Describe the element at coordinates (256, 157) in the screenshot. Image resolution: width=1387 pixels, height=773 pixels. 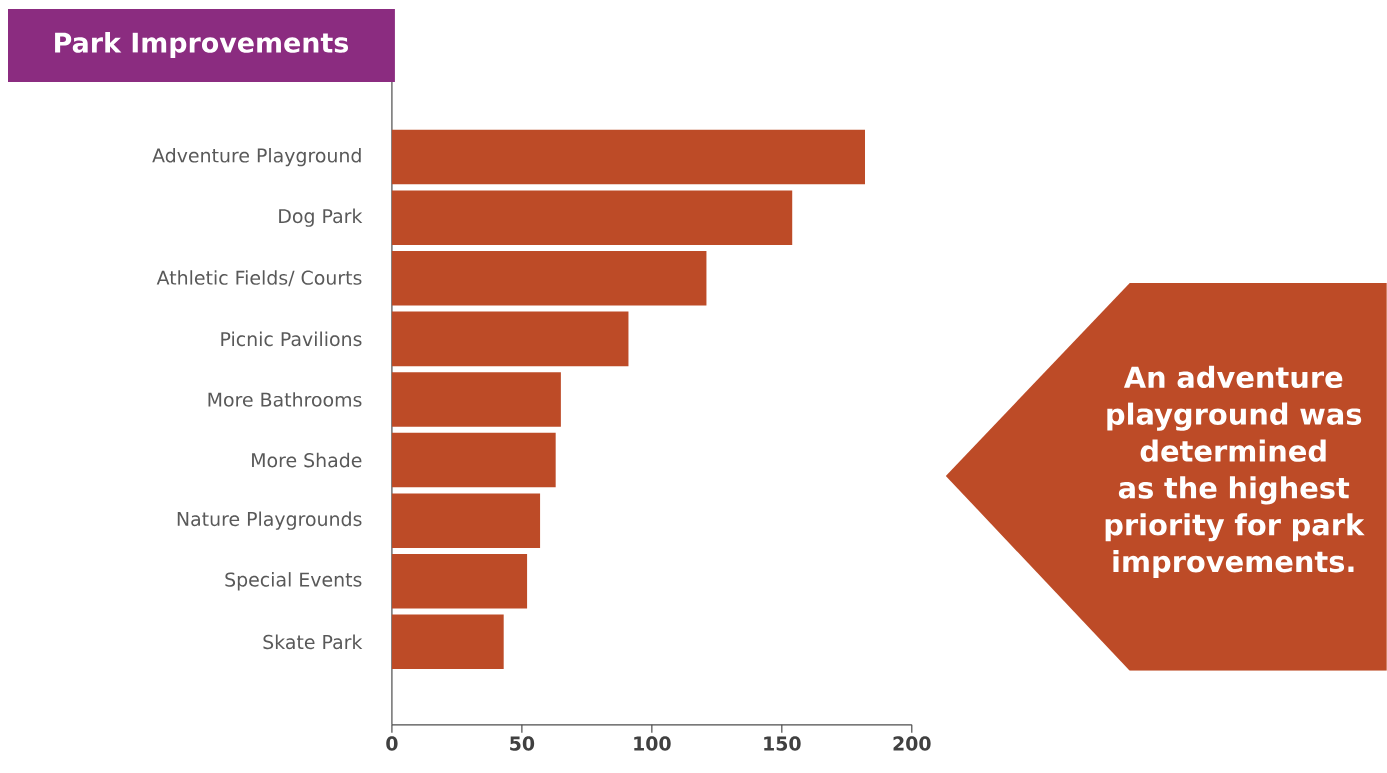
I see `y-tick-label: Adventure Playground` at that location.